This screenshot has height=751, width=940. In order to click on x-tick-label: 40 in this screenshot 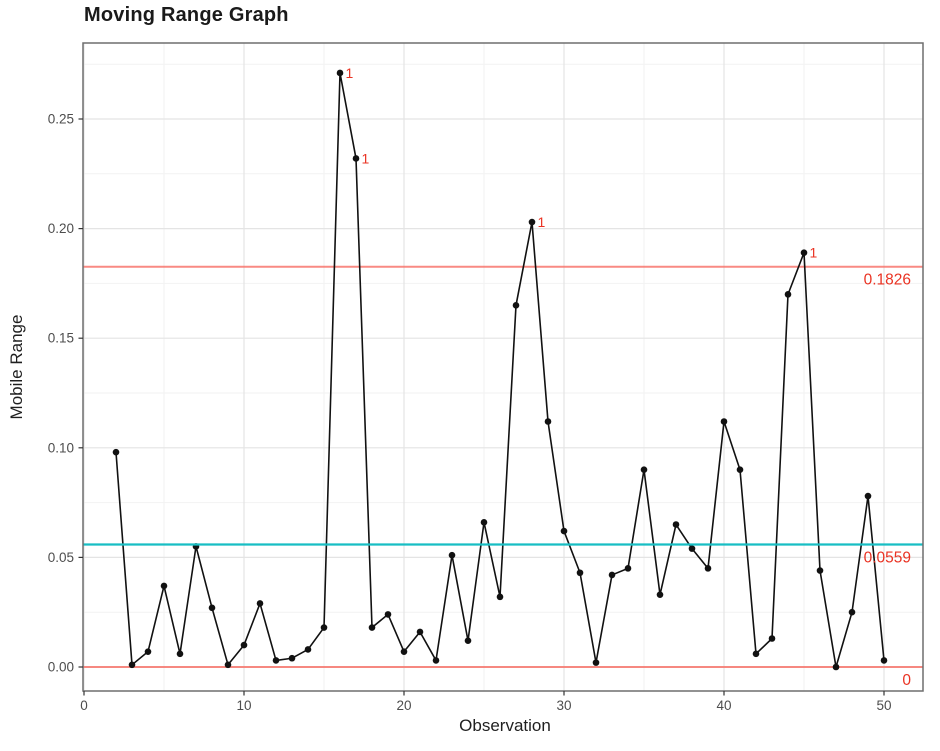, I will do `click(723, 705)`.